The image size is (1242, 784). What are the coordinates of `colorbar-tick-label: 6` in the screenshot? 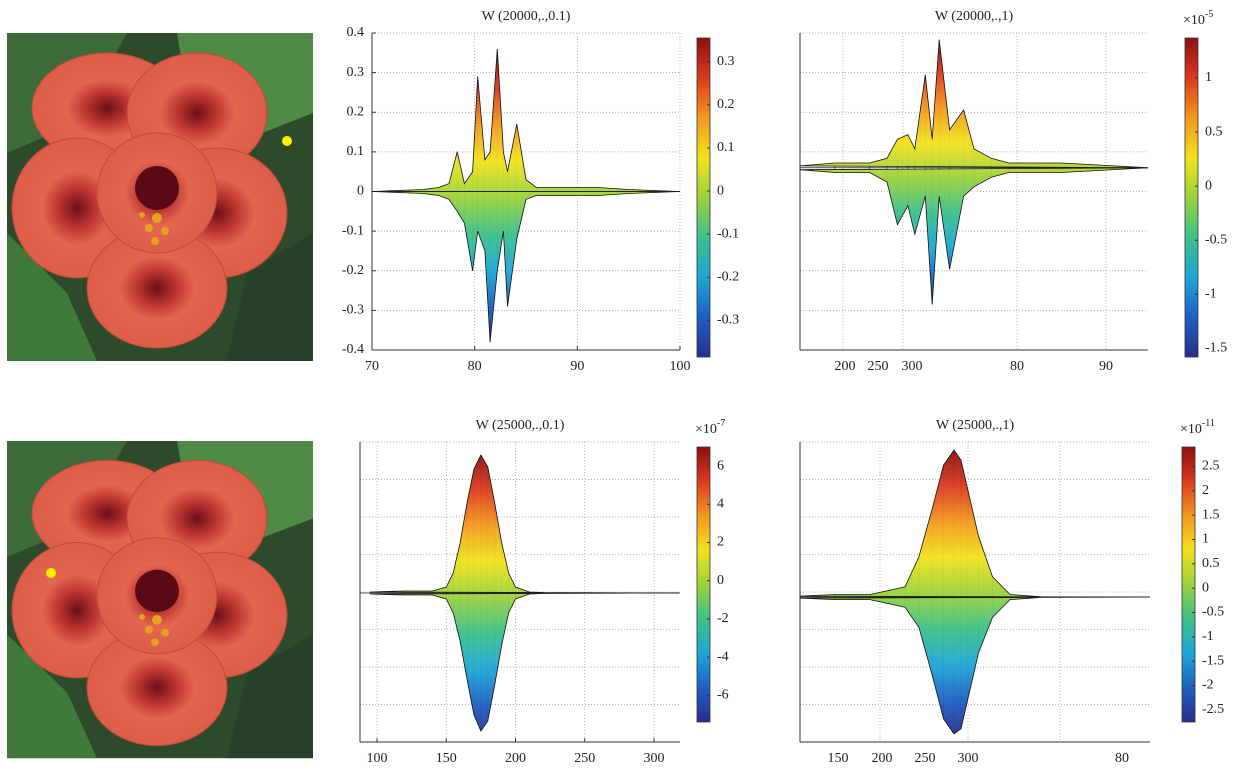 It's located at (720, 465).